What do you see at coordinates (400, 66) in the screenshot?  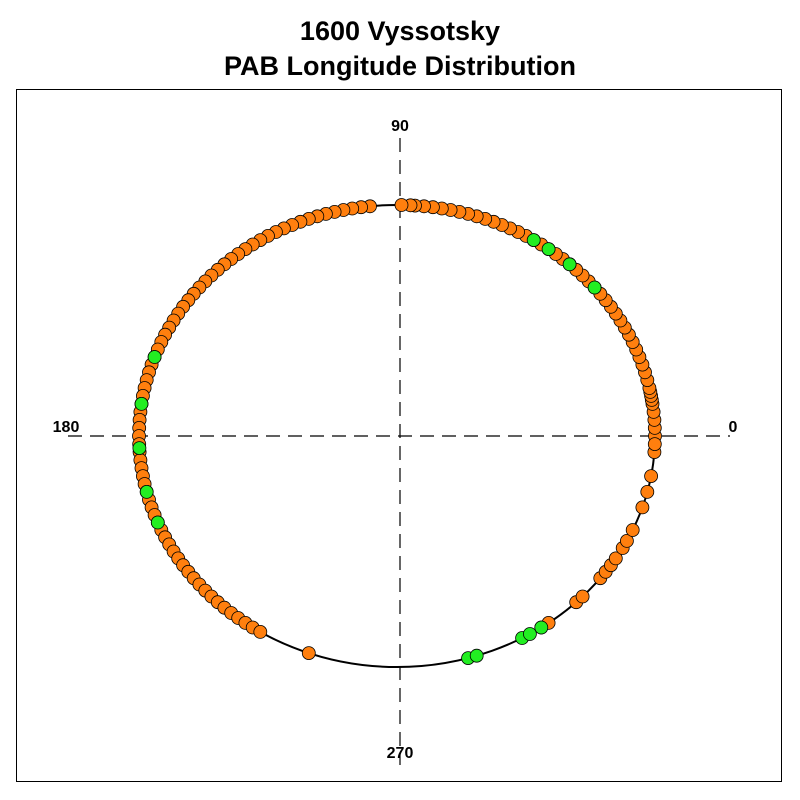 I see `chart-subtitle: PAB Longitude Distribution` at bounding box center [400, 66].